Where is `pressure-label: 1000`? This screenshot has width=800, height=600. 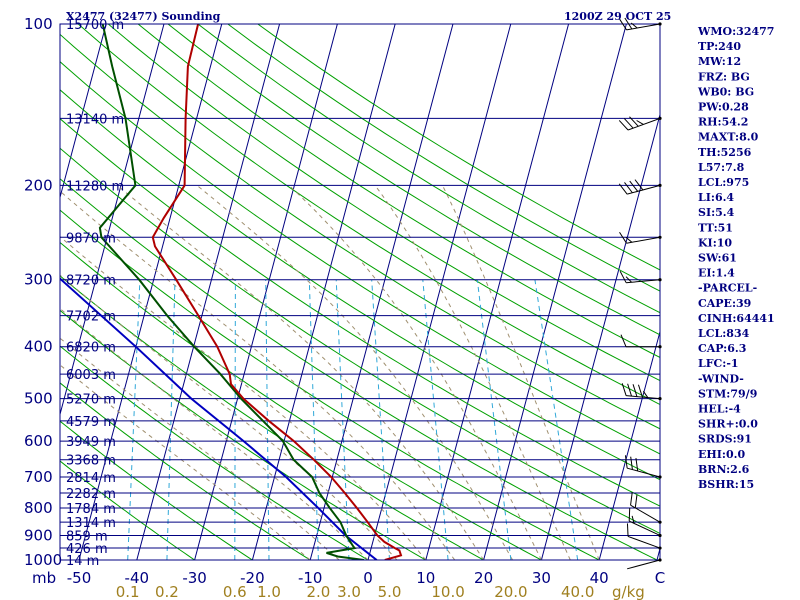
pressure-label: 1000 is located at coordinates (43, 560).